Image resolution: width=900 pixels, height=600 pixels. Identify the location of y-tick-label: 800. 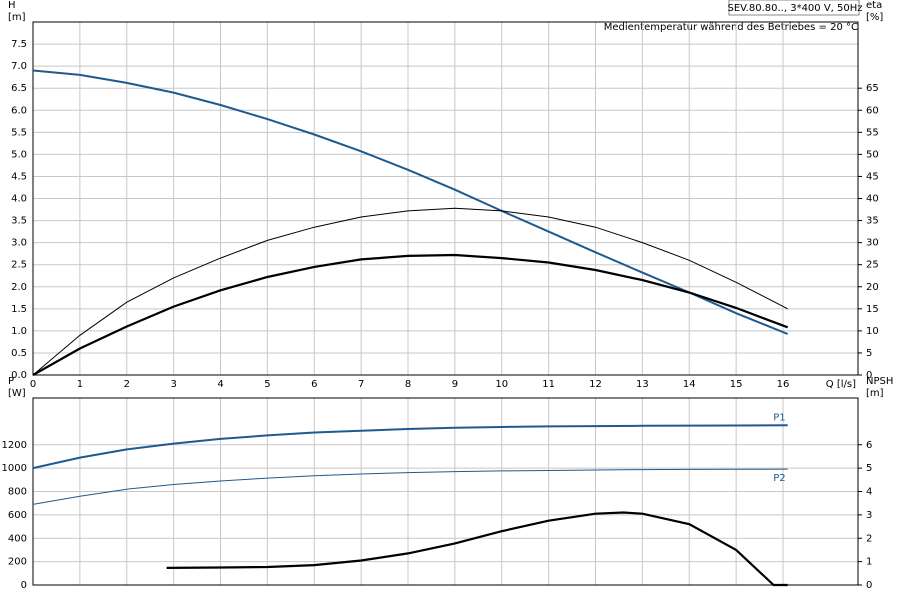
(17, 492).